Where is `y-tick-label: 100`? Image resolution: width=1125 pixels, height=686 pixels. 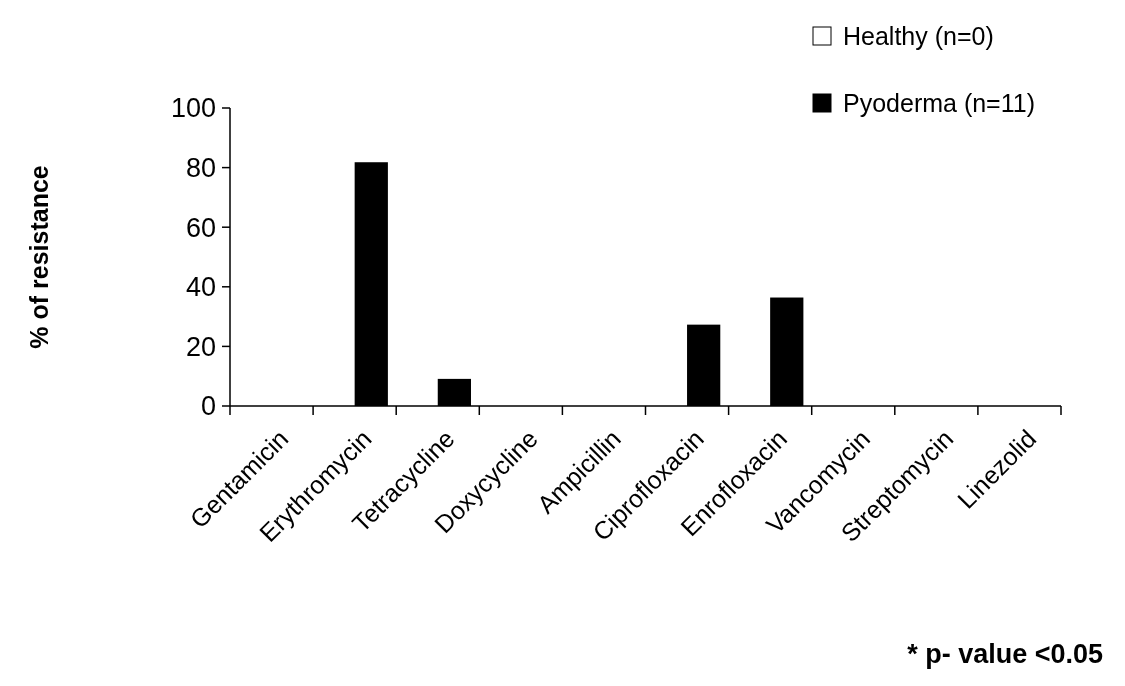
y-tick-label: 100 is located at coordinates (193, 108).